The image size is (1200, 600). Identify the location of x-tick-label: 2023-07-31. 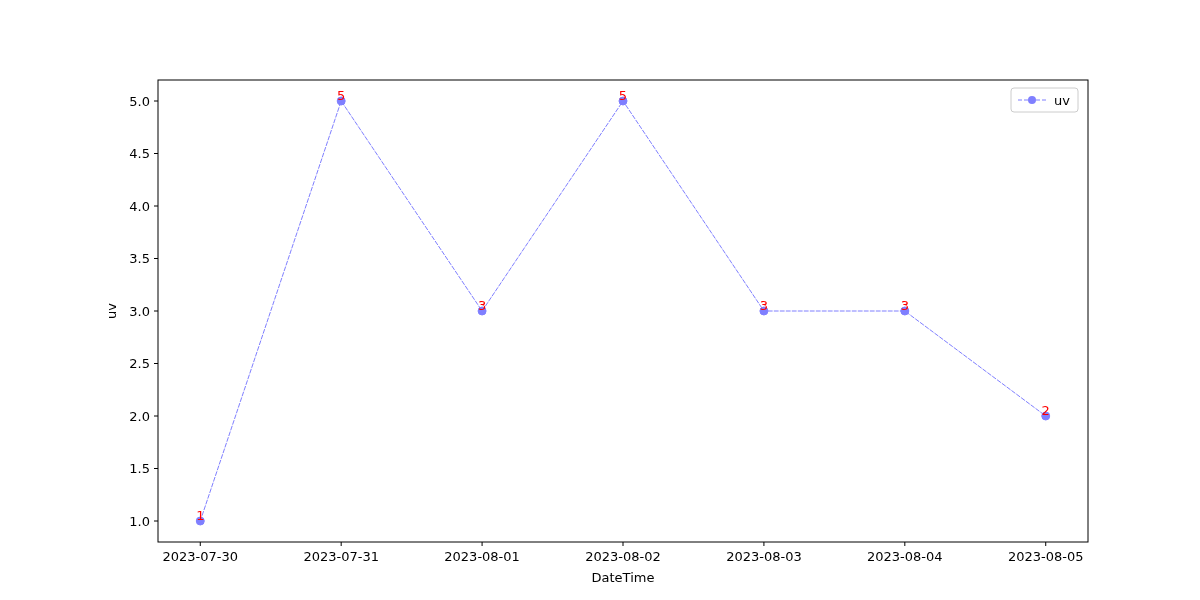
(341, 556).